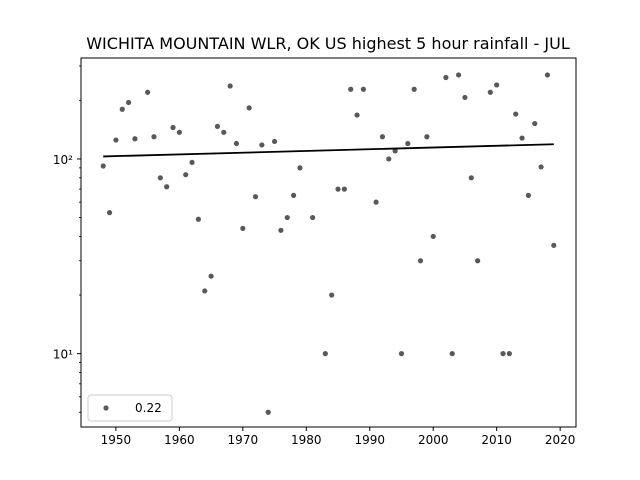  Describe the element at coordinates (63, 160) in the screenshot. I see `y-tick-label: 10²` at that location.